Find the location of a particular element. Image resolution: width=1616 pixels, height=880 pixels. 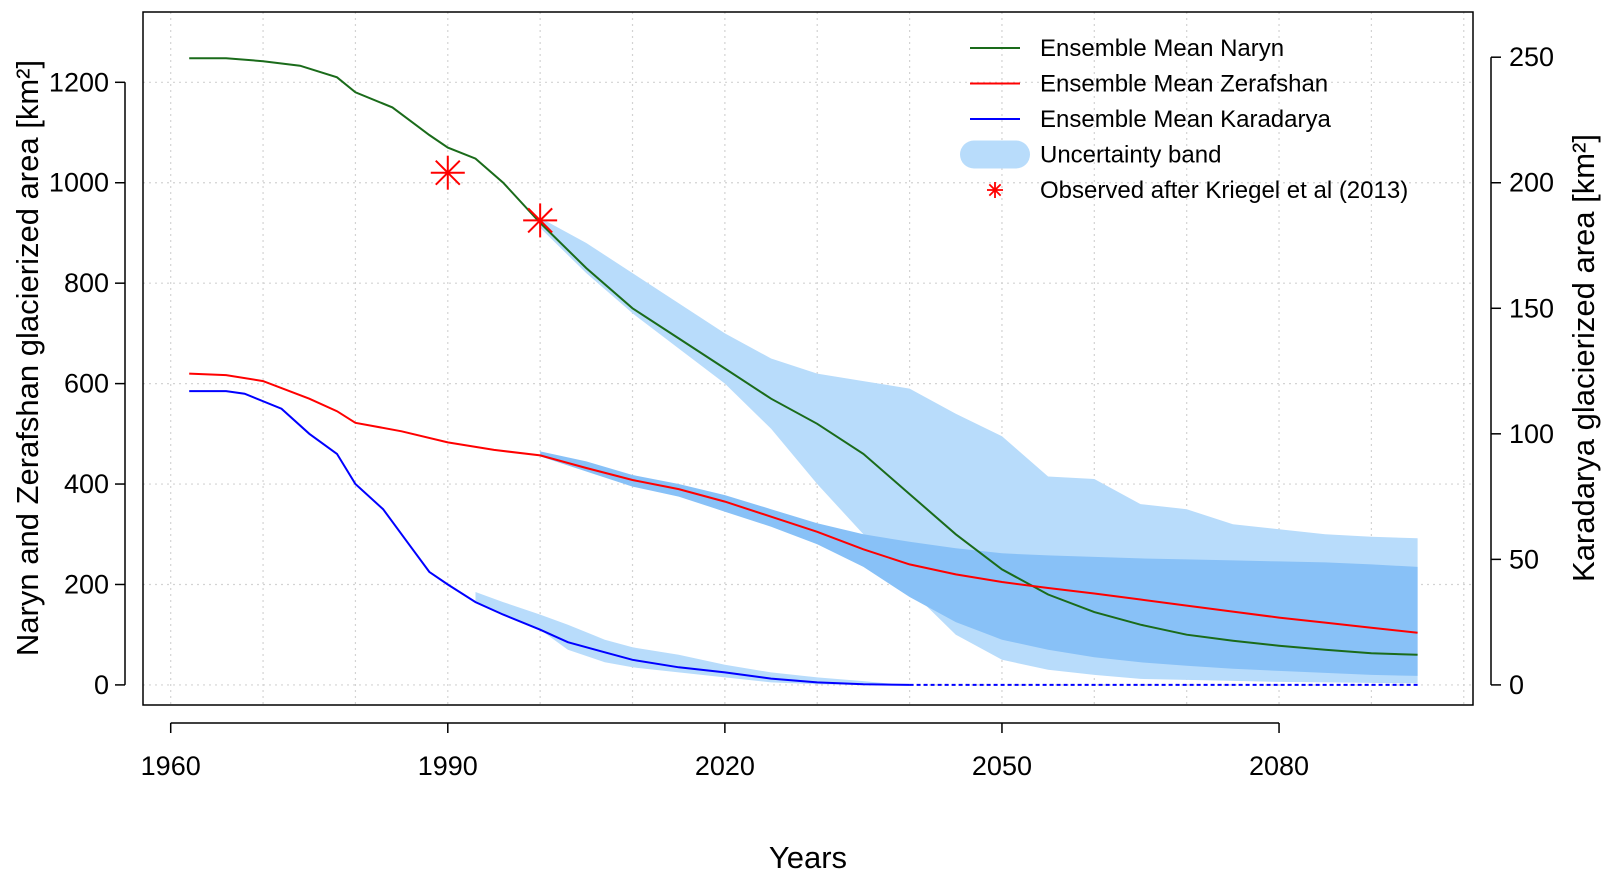

x-tick-label: 1990 is located at coordinates (448, 766).